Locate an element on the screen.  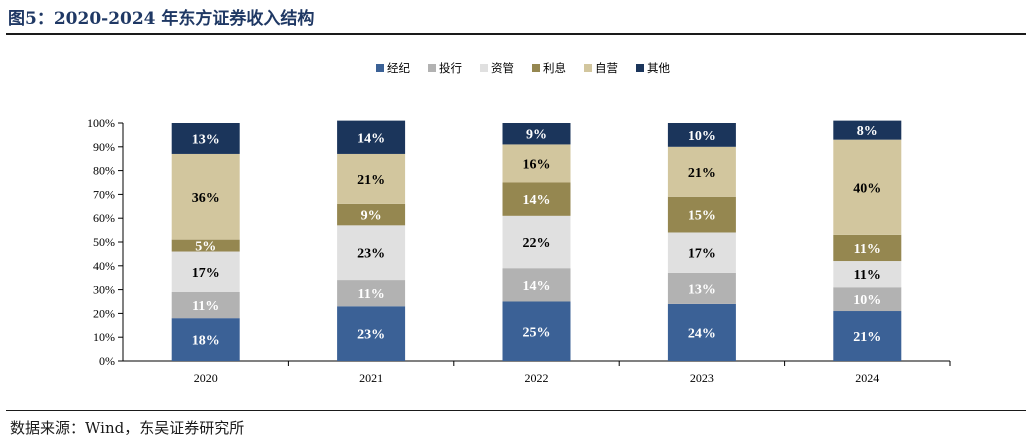
x-axis-labels: 2020 2021 2022 2023 2024 is located at coordinates (537, 378).